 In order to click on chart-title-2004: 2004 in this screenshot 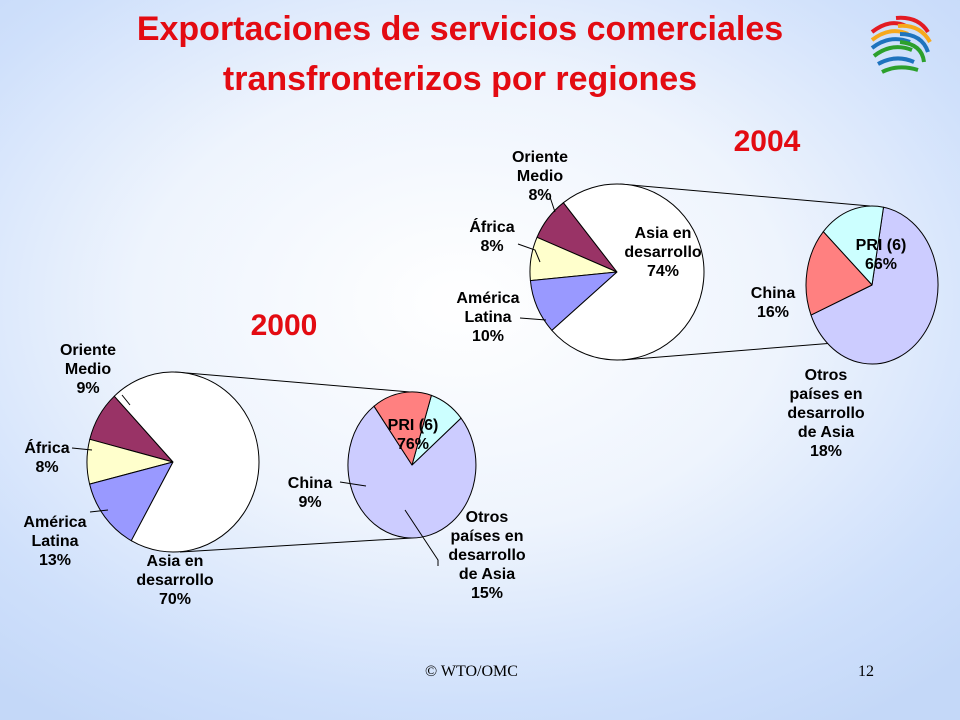, I will do `click(767, 141)`.